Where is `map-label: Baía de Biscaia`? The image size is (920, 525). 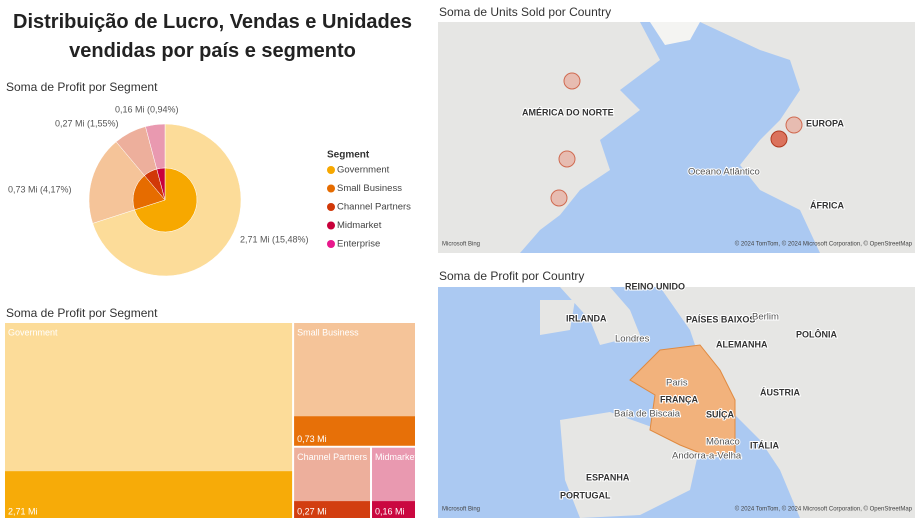 map-label: Baía de Biscaia is located at coordinates (647, 414).